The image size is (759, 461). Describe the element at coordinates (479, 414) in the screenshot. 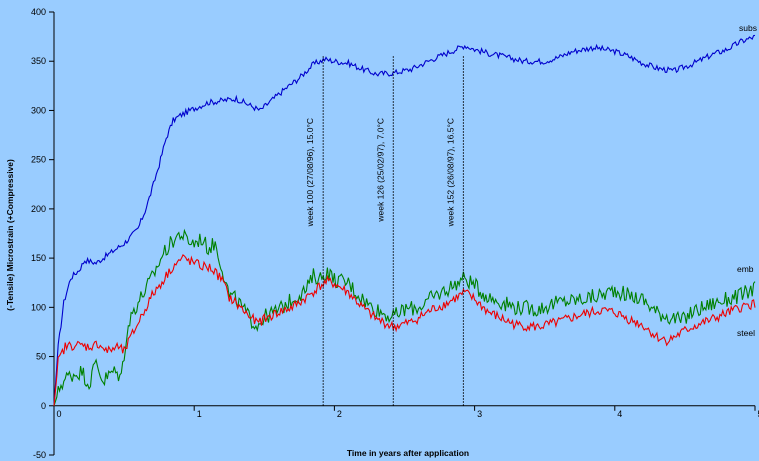

I see `x-tick-label: 3` at that location.